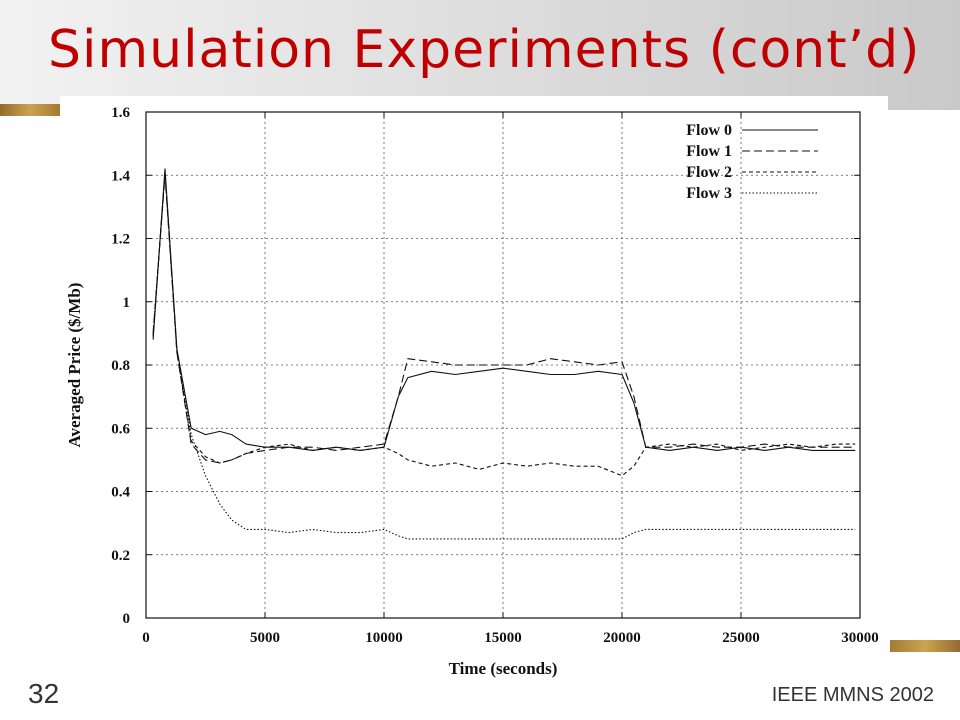  Describe the element at coordinates (74, 365) in the screenshot. I see `y-axis-title: Averaged Price ($/Mb)` at that location.